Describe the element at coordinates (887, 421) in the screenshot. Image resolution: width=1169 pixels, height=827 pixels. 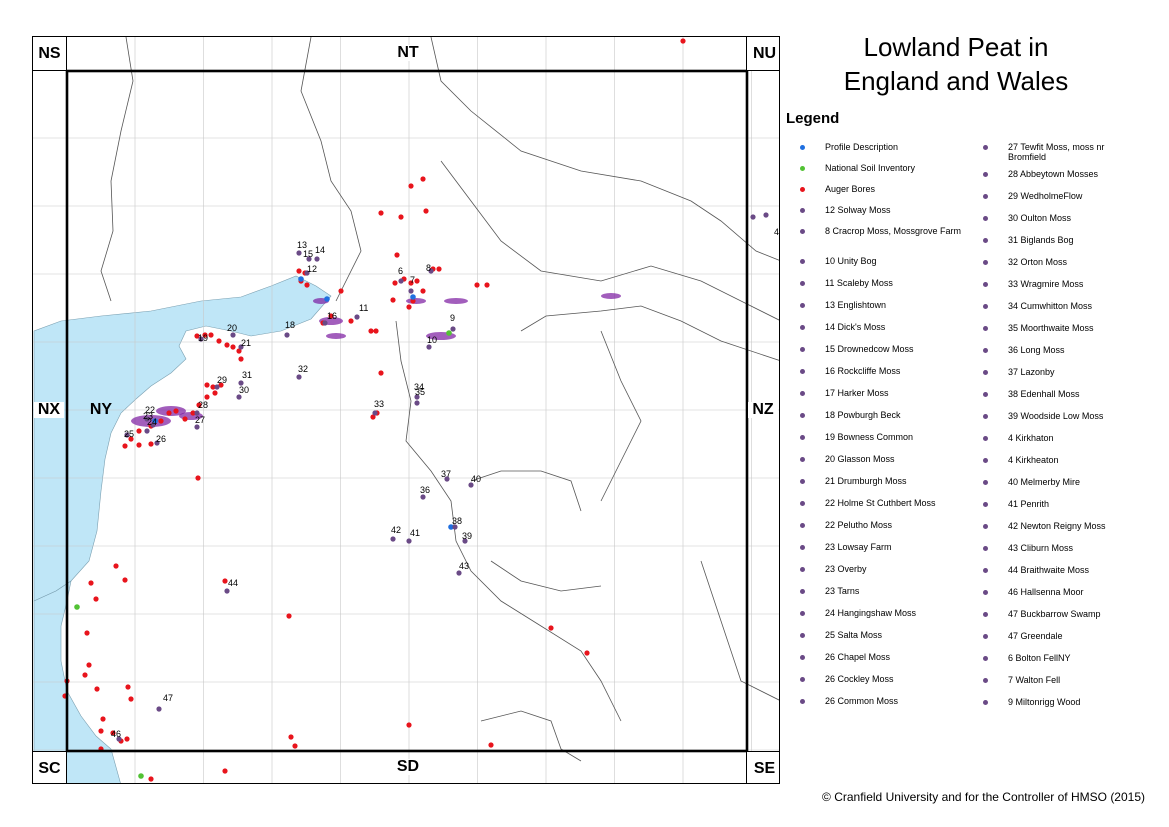
I see `legend-item: 18 Powburgh Beck` at that location.